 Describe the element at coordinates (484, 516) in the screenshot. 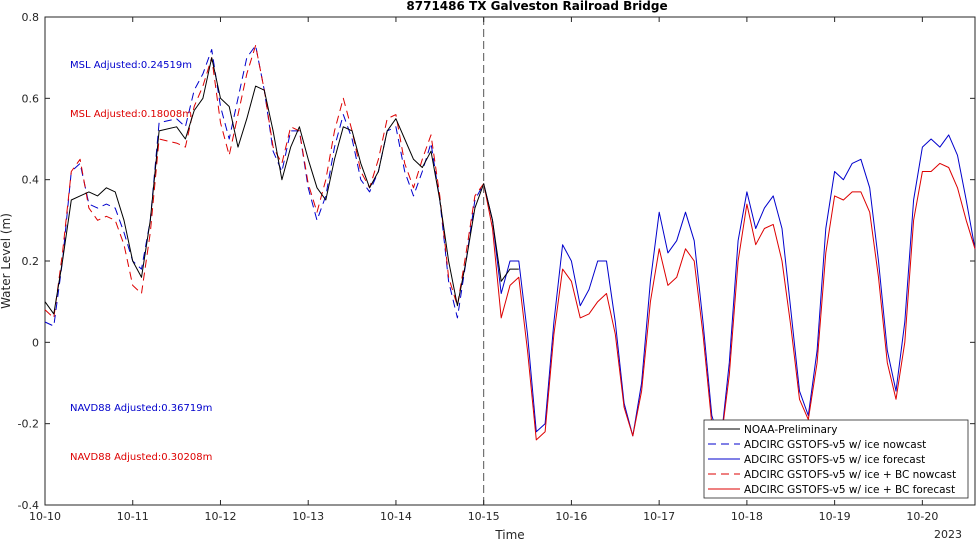

I see `x-tick-label: 10-15` at that location.